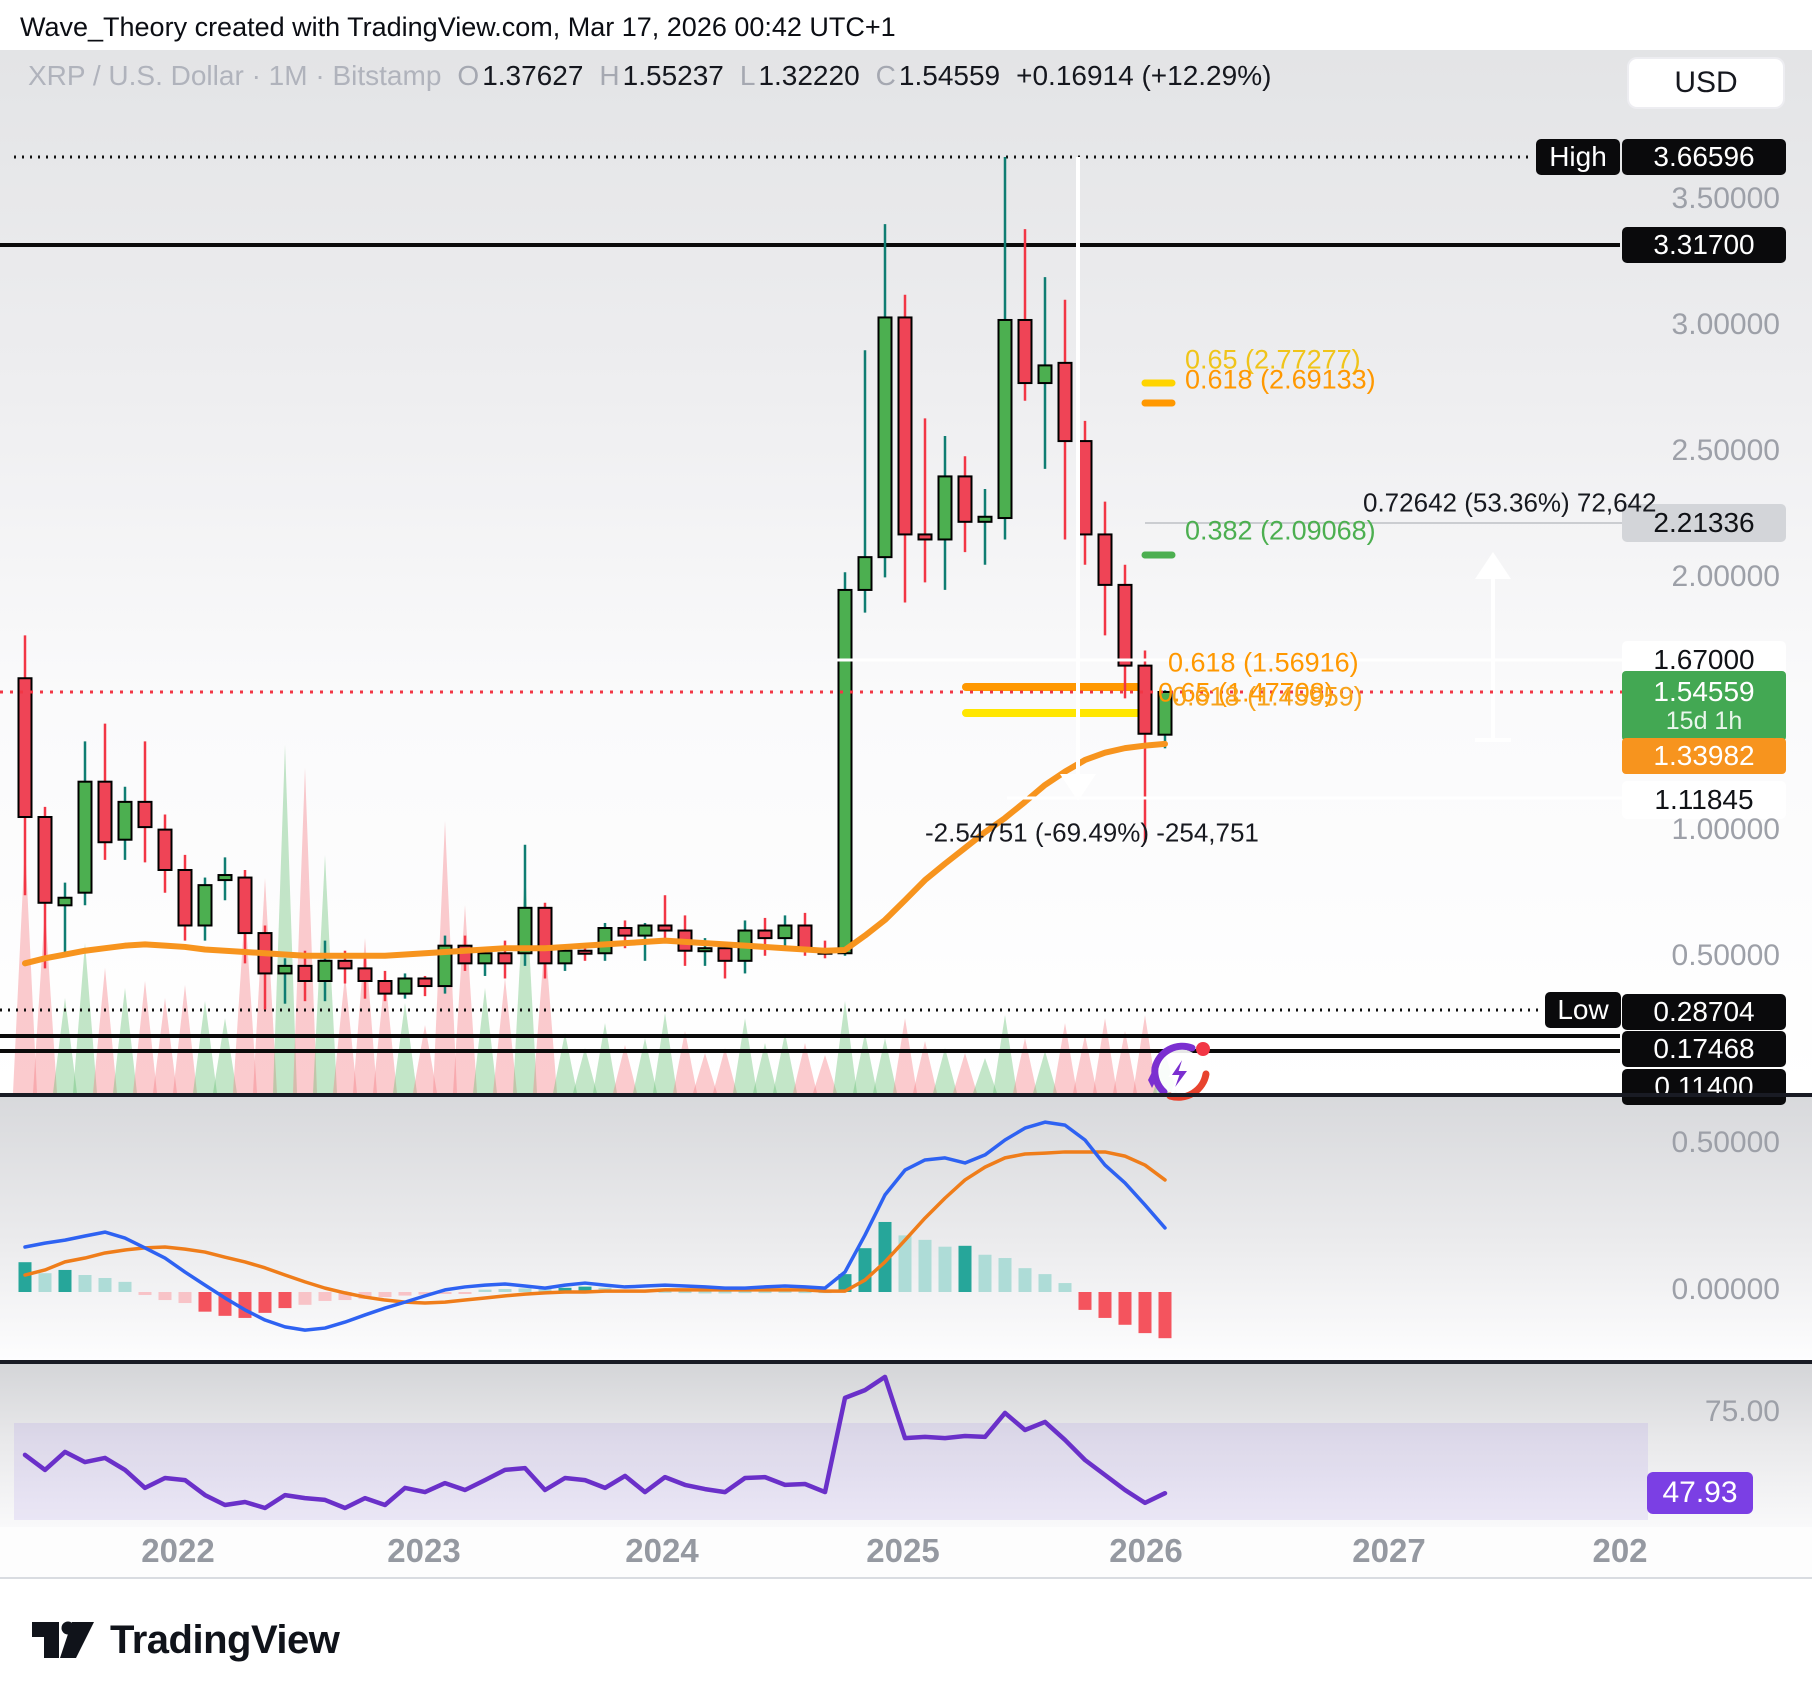 The height and width of the screenshot is (1704, 1812). I want to click on bar-countdown: 15d 1h, so click(1704, 720).